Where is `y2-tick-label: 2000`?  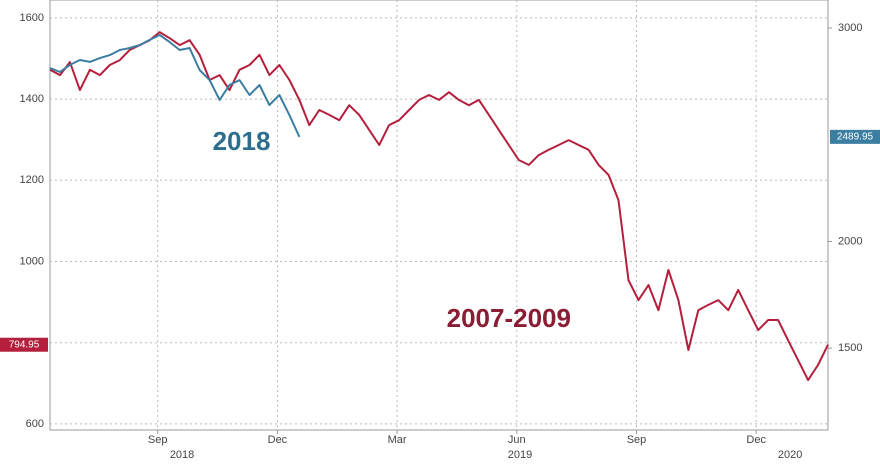
y2-tick-label: 2000 is located at coordinates (850, 241).